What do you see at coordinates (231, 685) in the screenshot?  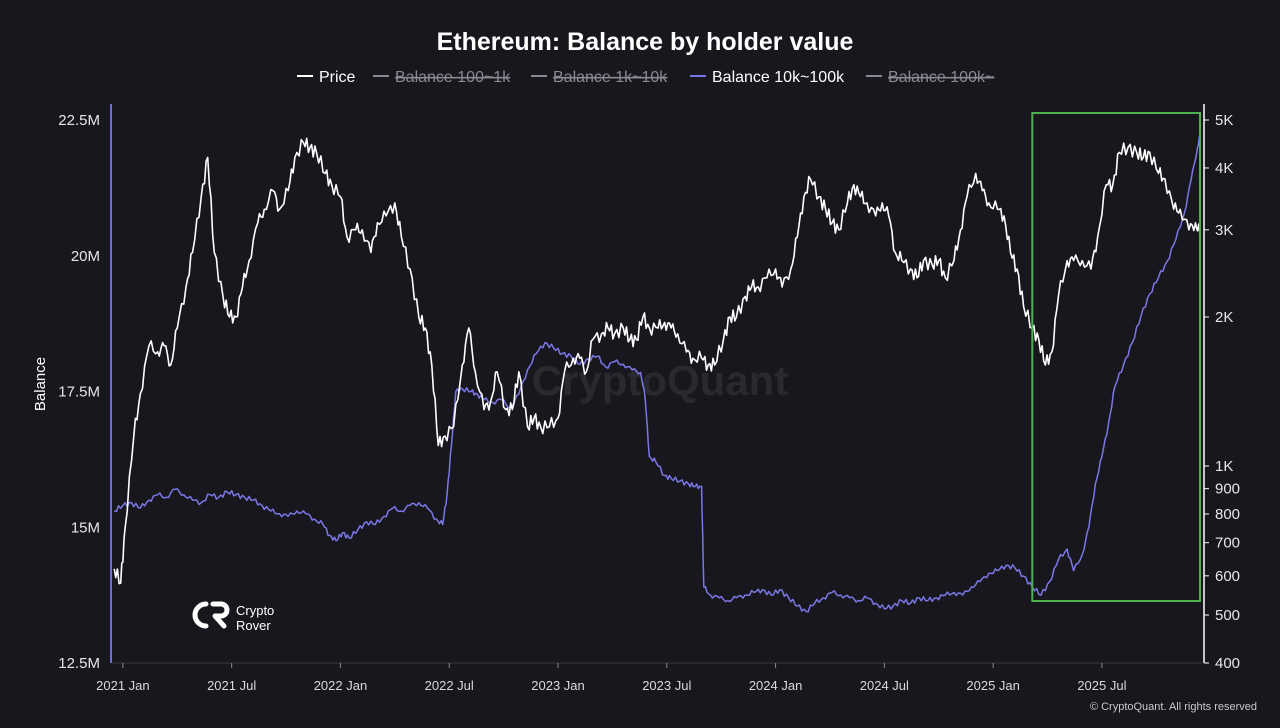 I see `x-tick-label: 2021 Jul` at bounding box center [231, 685].